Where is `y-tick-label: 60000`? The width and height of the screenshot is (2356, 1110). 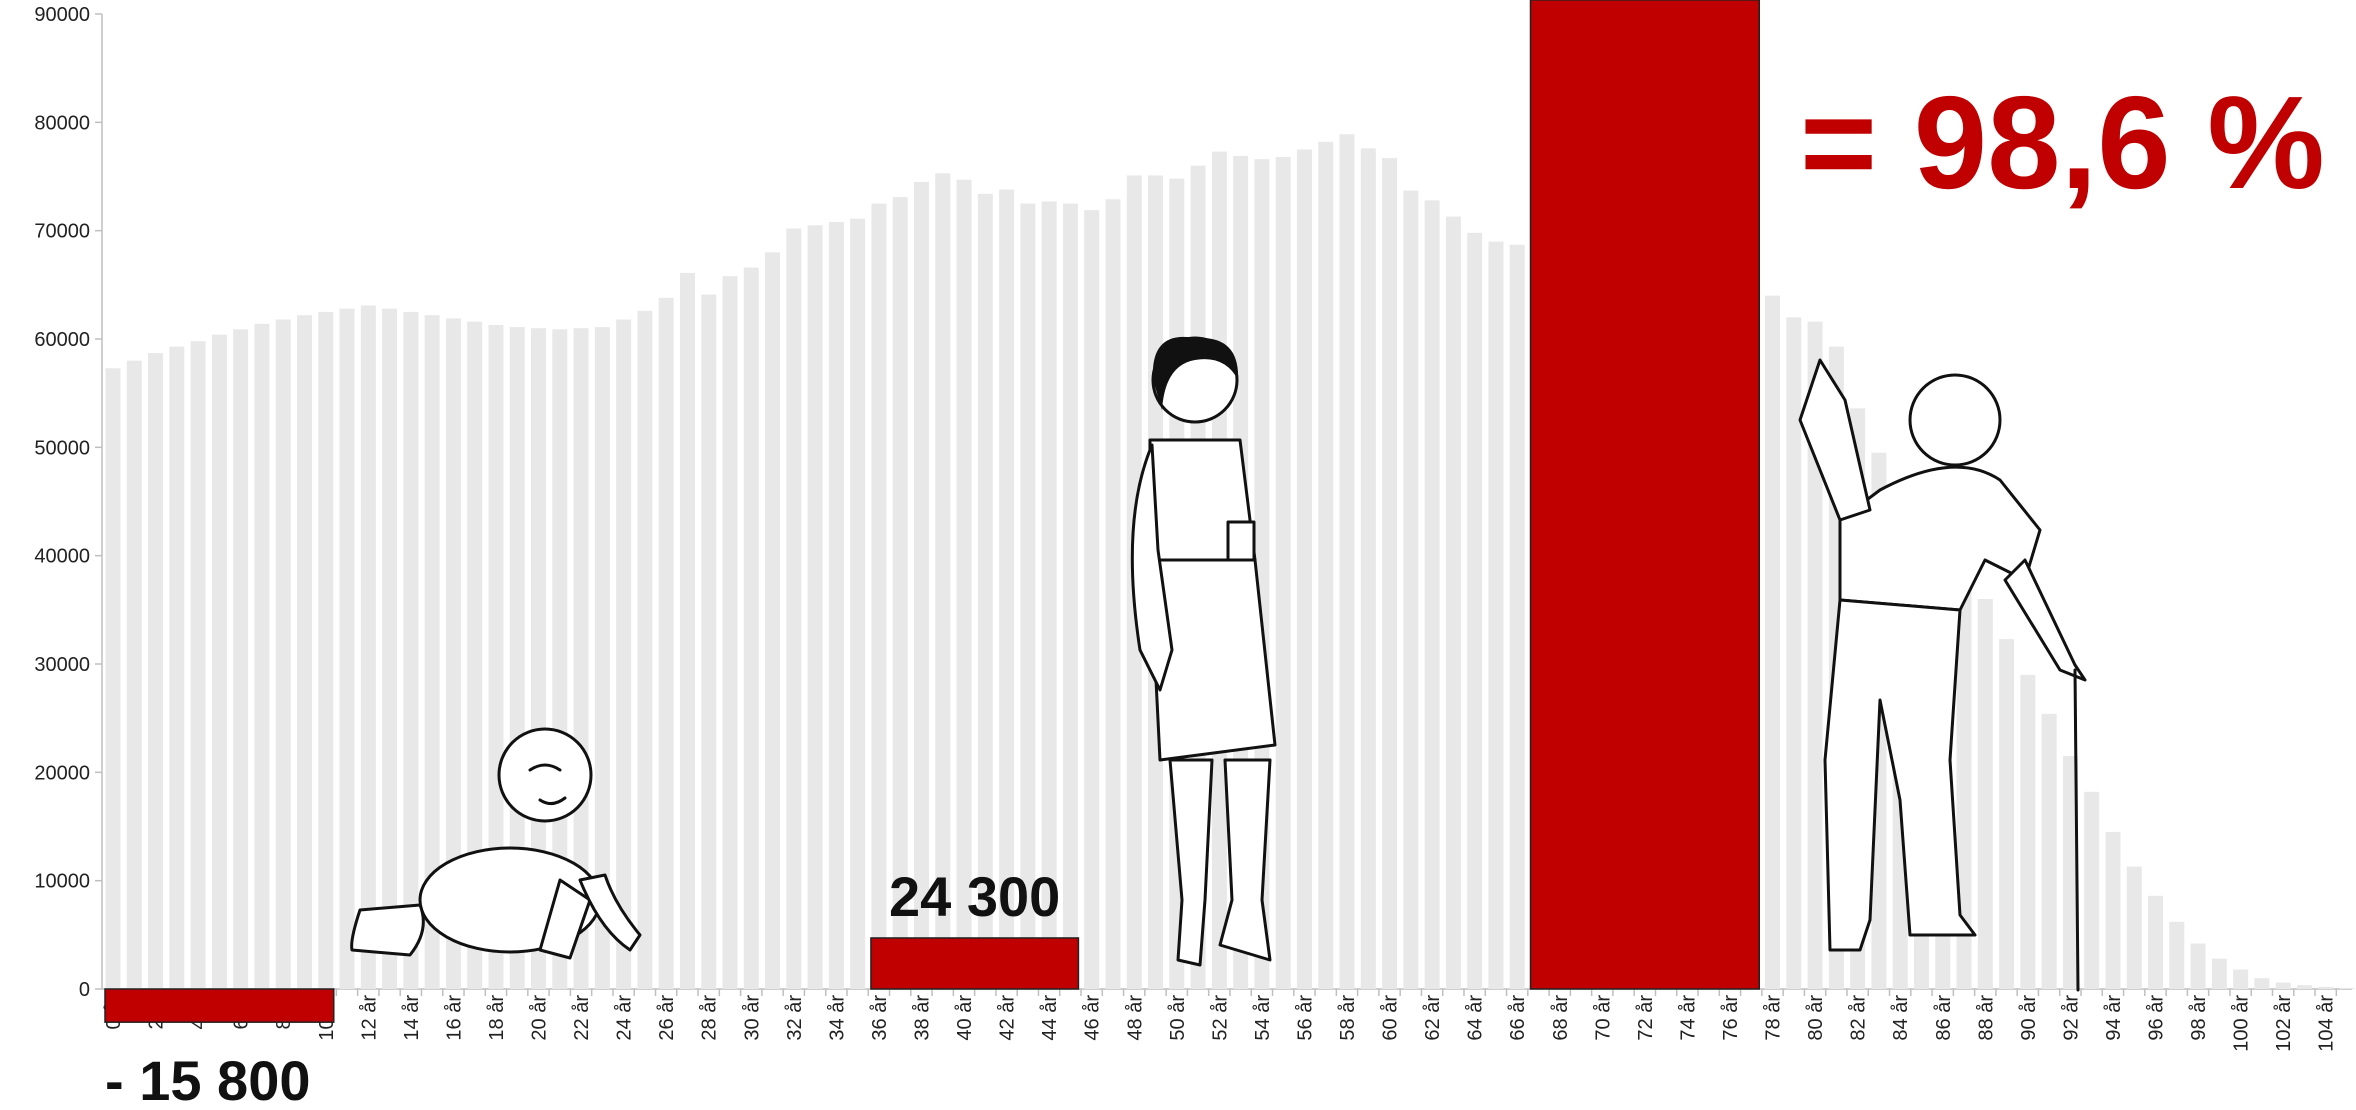
y-tick-label: 60000 is located at coordinates (62, 340).